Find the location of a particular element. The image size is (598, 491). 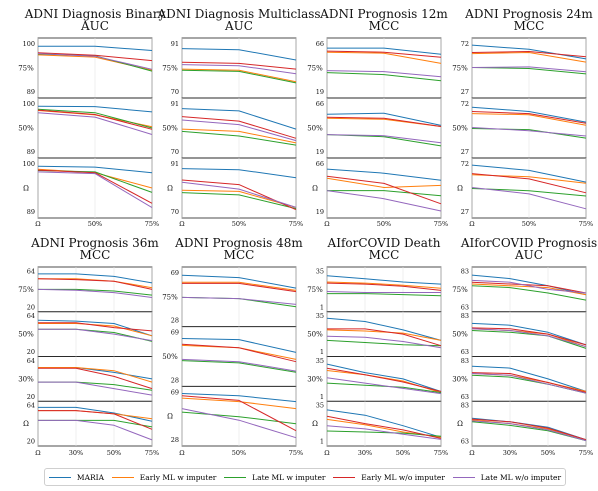

legend-label: MARIA is located at coordinates (90, 477).